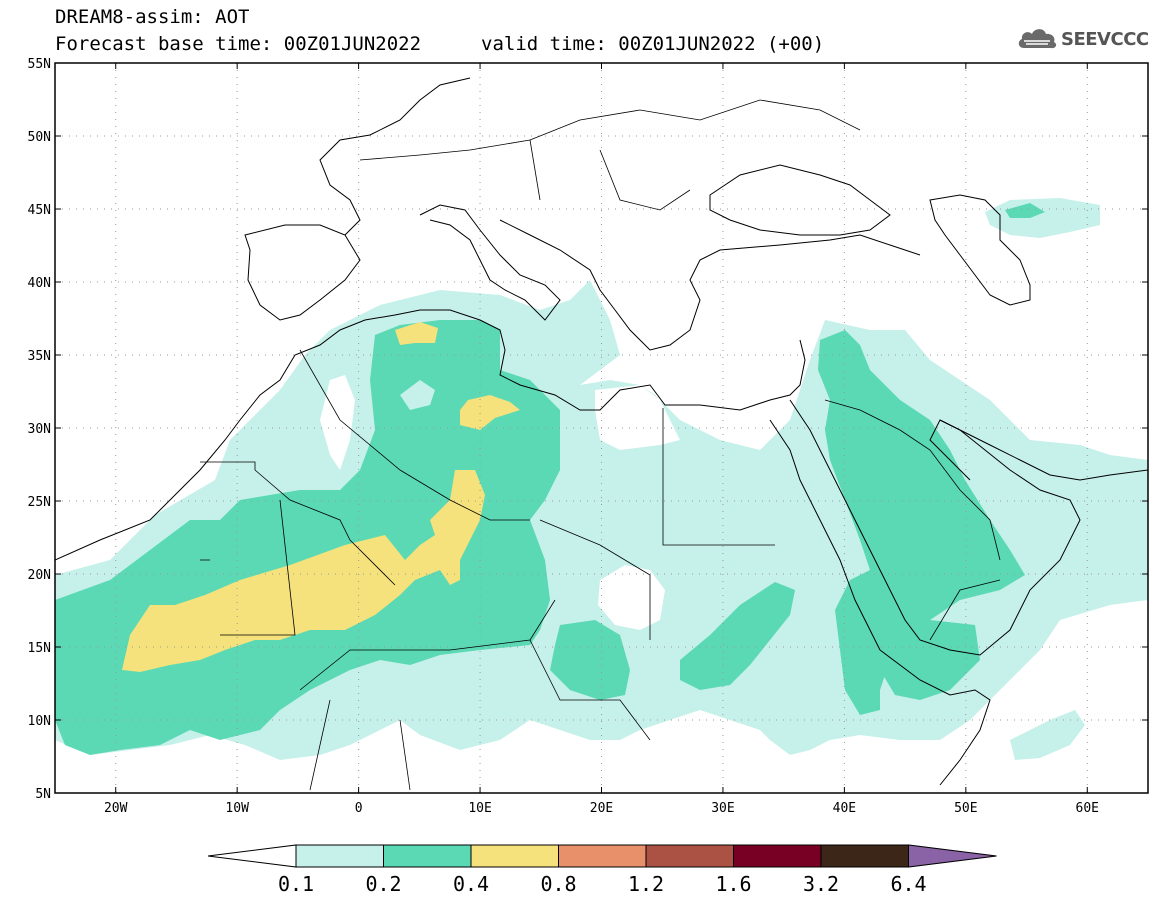  I want to click on valid-time: valid time: 00Z01JUN2022 (+00), so click(653, 44).